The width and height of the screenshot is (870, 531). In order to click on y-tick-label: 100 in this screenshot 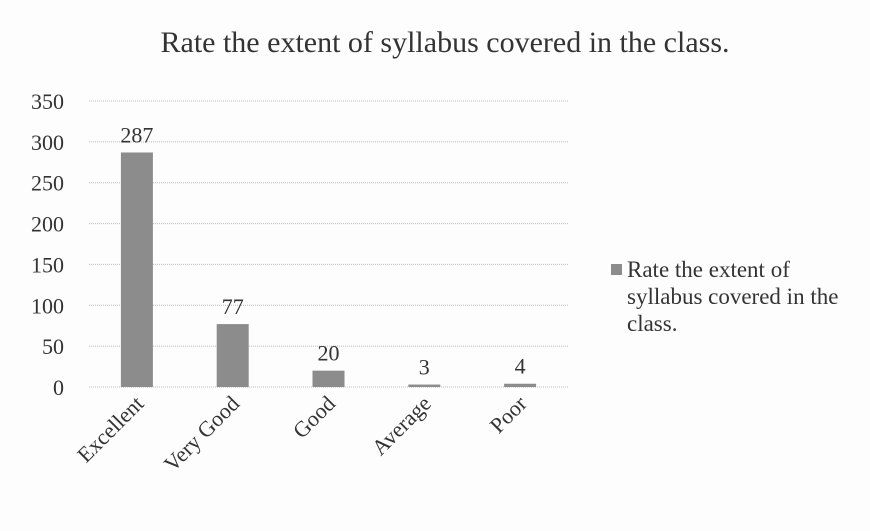, I will do `click(47, 305)`.